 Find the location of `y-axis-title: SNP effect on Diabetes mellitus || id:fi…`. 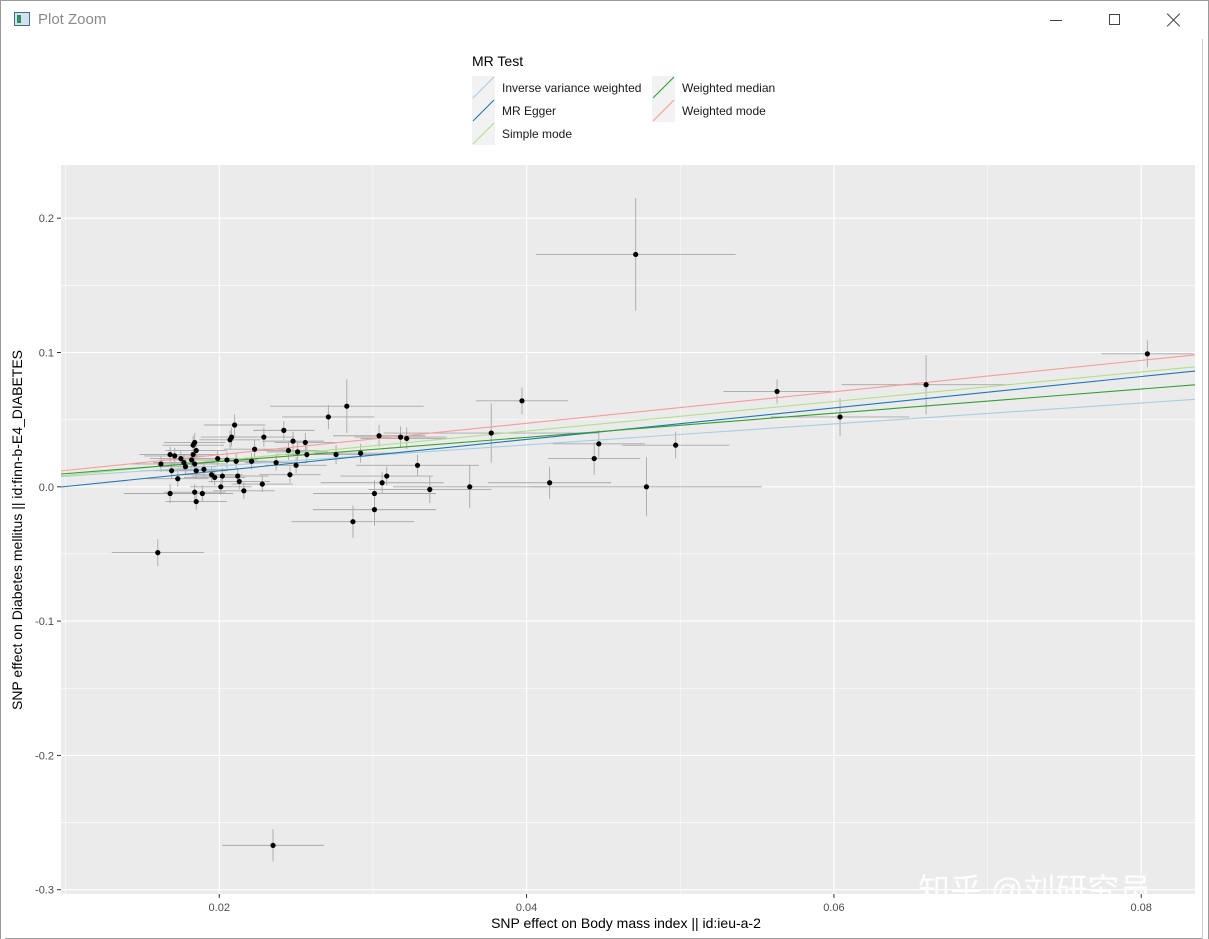

y-axis-title: SNP effect on Diabetes mellitus || id:fi… is located at coordinates (17, 530).